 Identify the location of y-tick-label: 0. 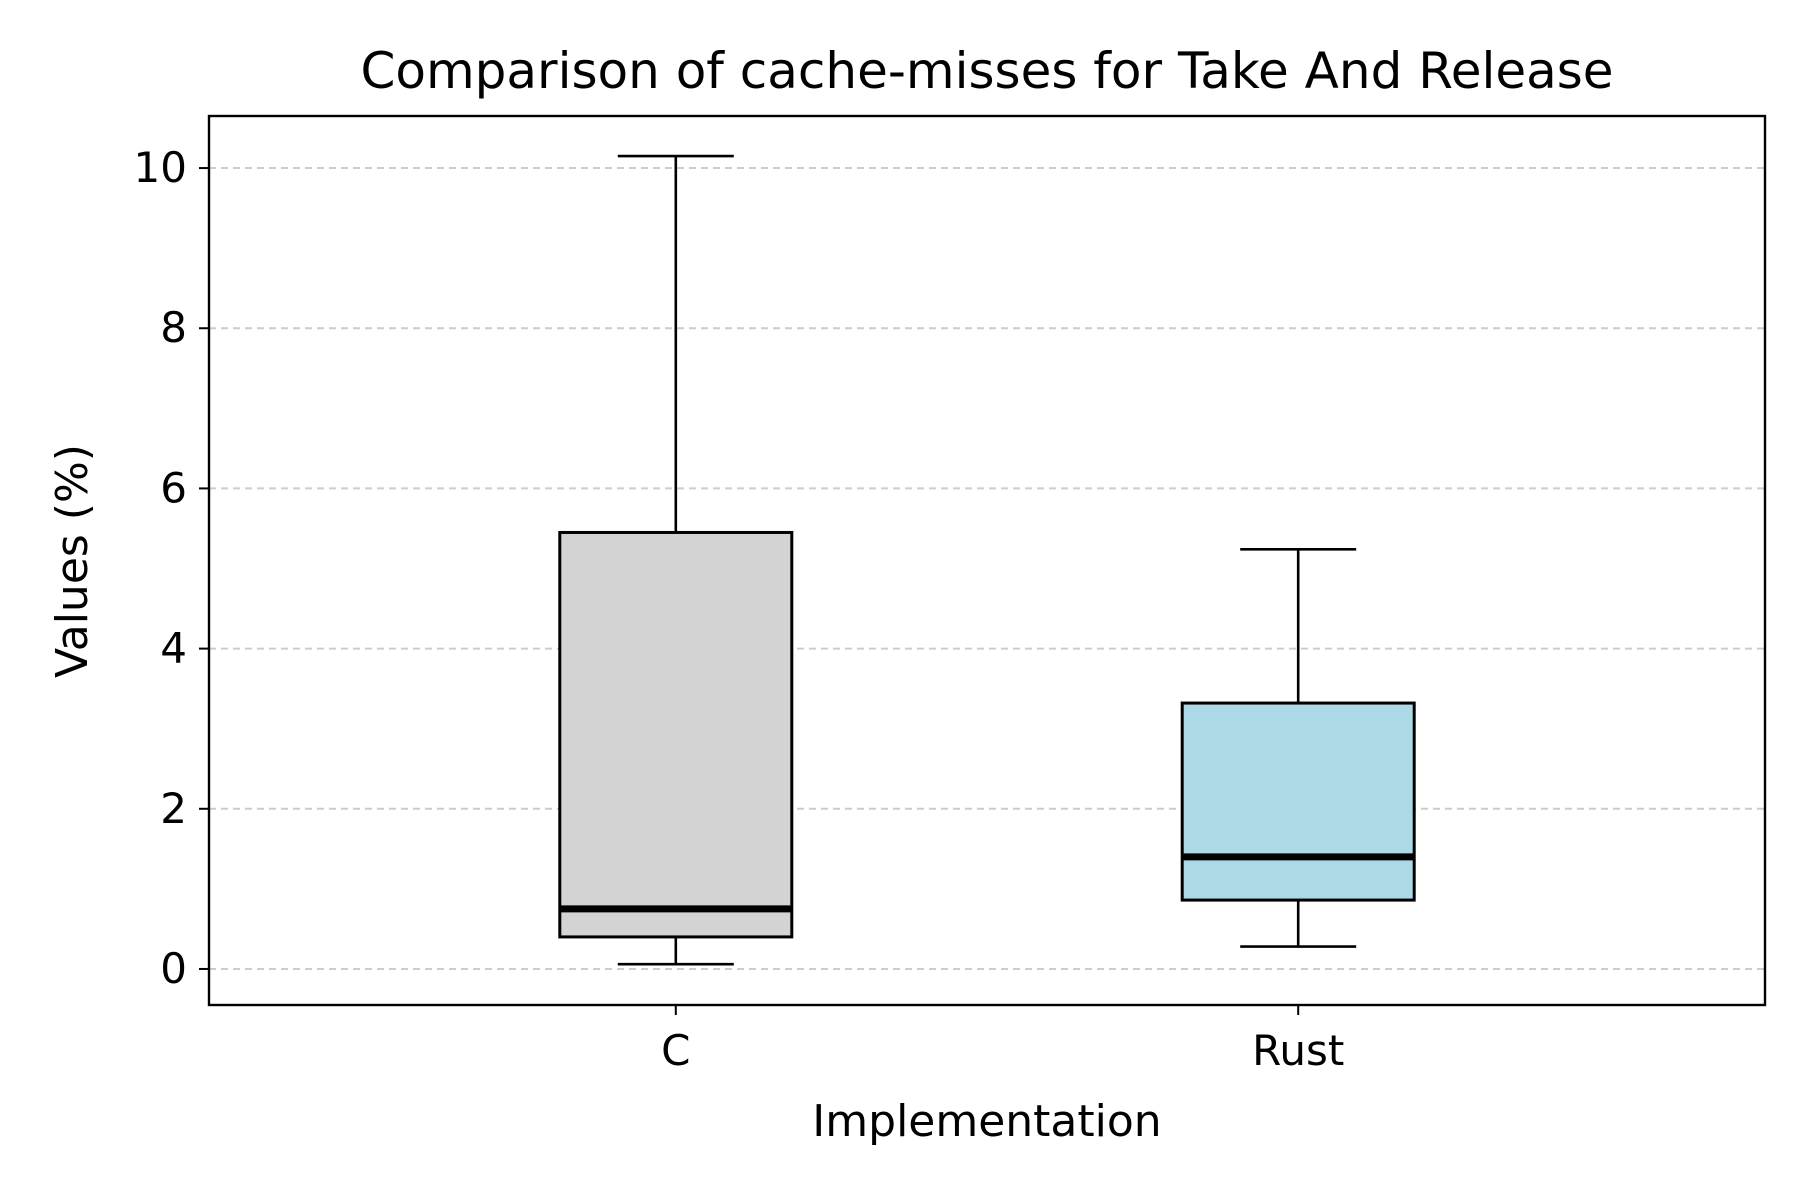
(173, 968).